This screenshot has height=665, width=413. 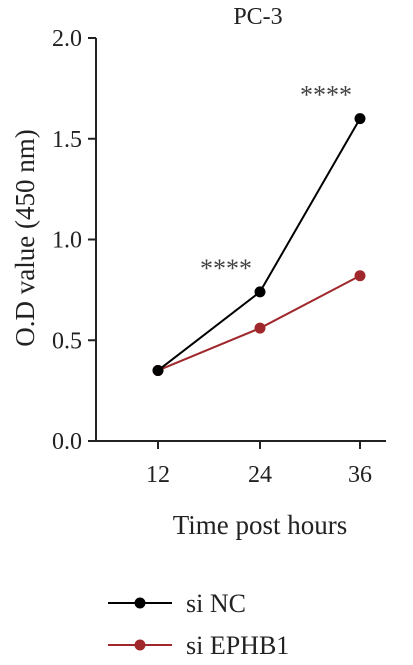 What do you see at coordinates (360, 475) in the screenshot?
I see `x-tick-label: 36` at bounding box center [360, 475].